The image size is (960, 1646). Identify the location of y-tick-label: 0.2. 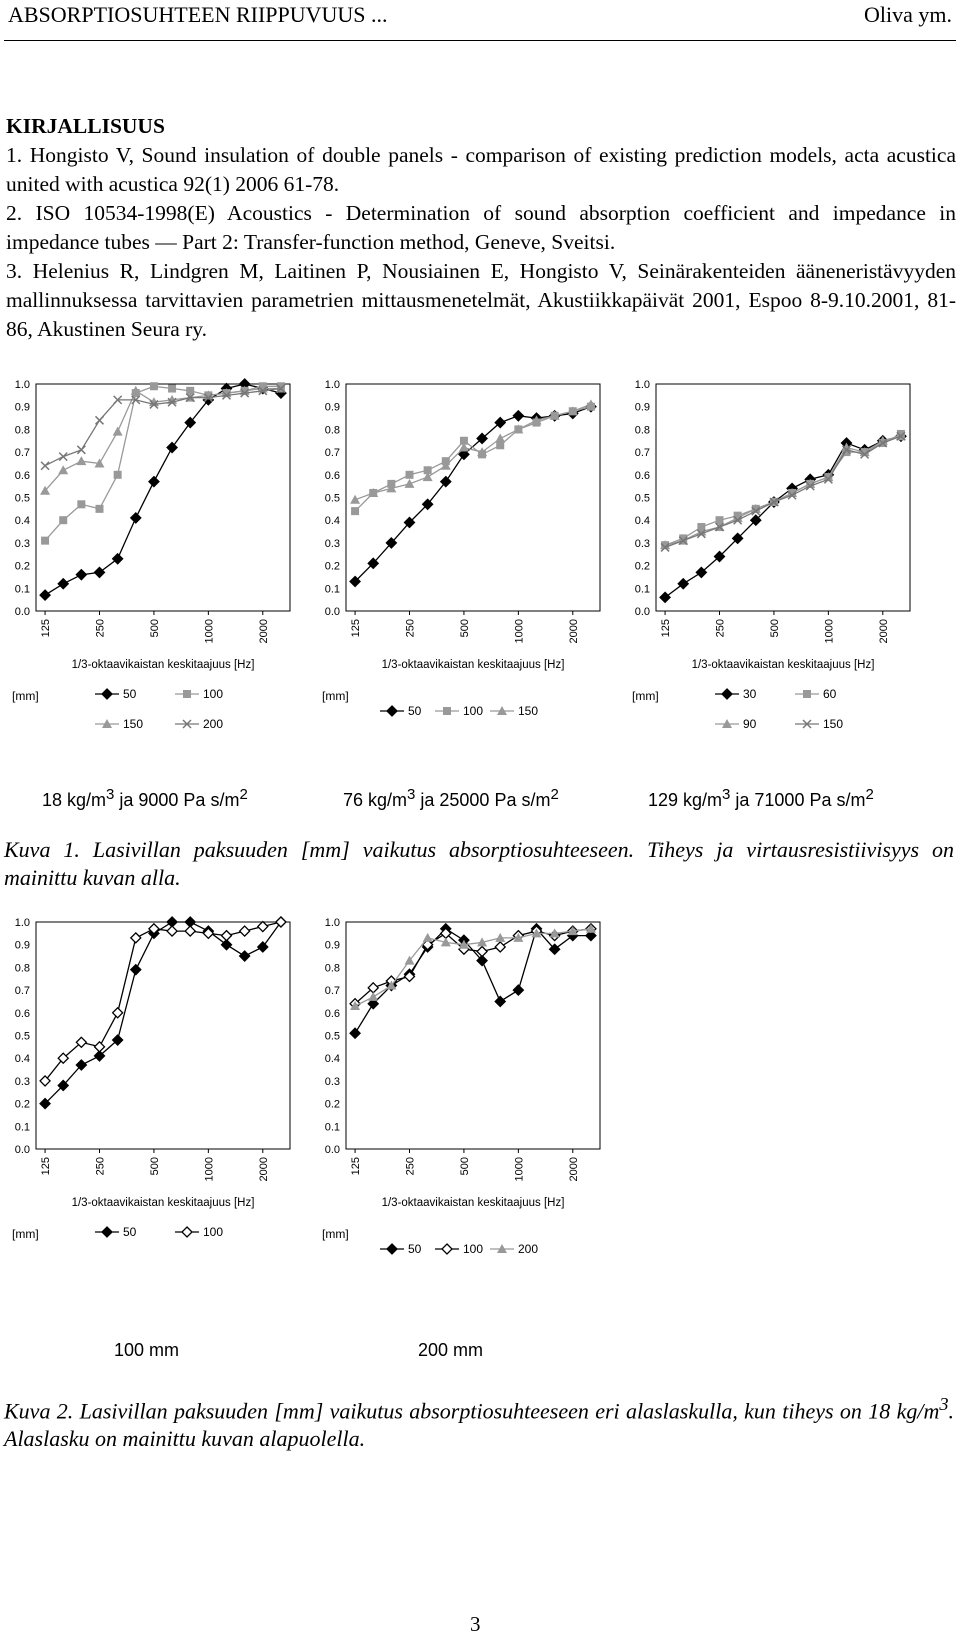
(22, 1105).